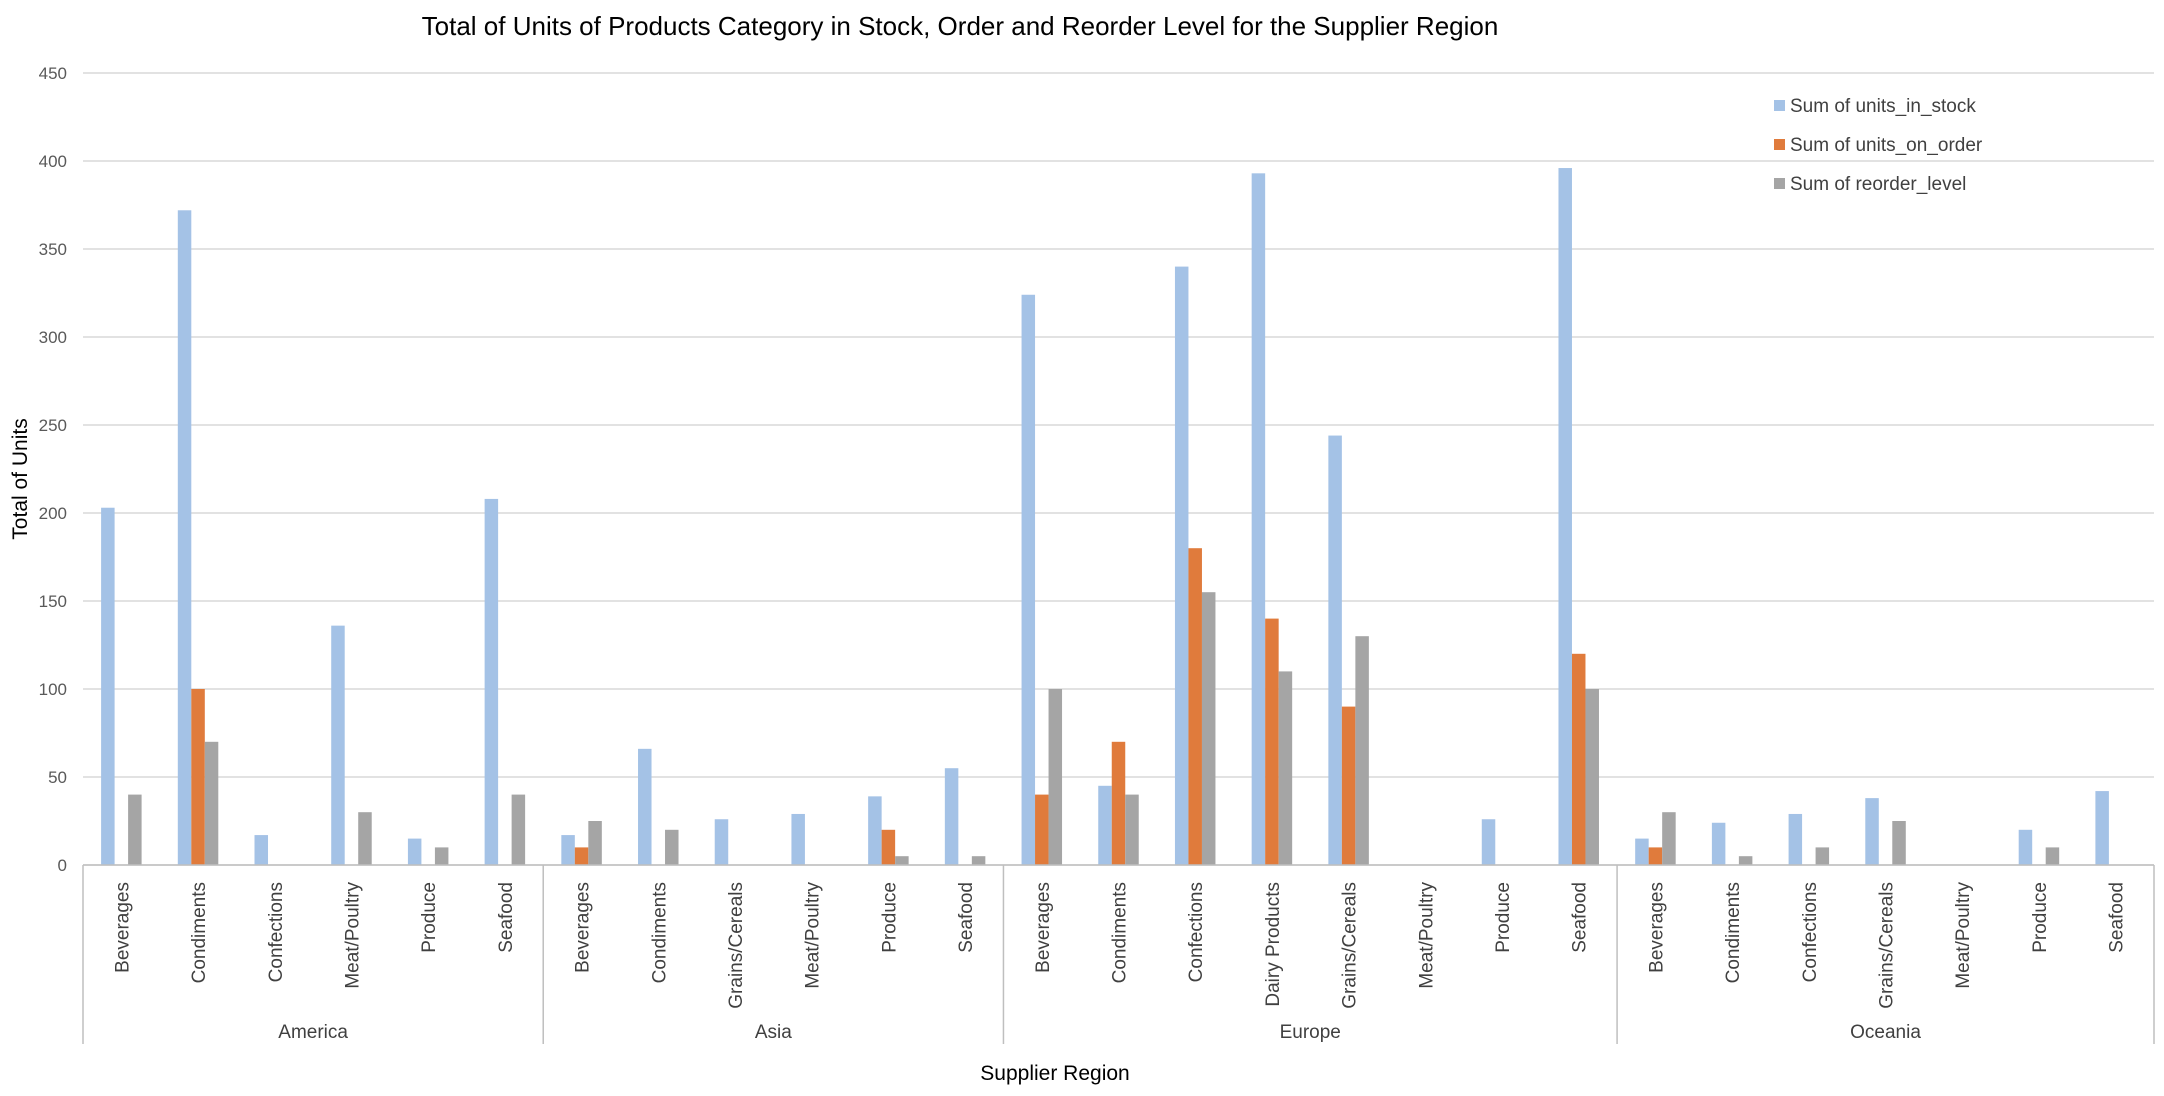 The image size is (2164, 1096). What do you see at coordinates (53, 161) in the screenshot?
I see `y-tick-label: 400` at bounding box center [53, 161].